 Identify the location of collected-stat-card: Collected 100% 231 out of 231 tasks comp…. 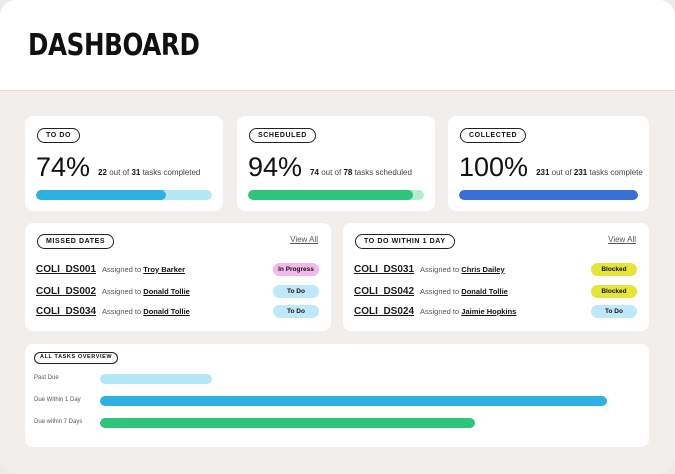
(548, 163).